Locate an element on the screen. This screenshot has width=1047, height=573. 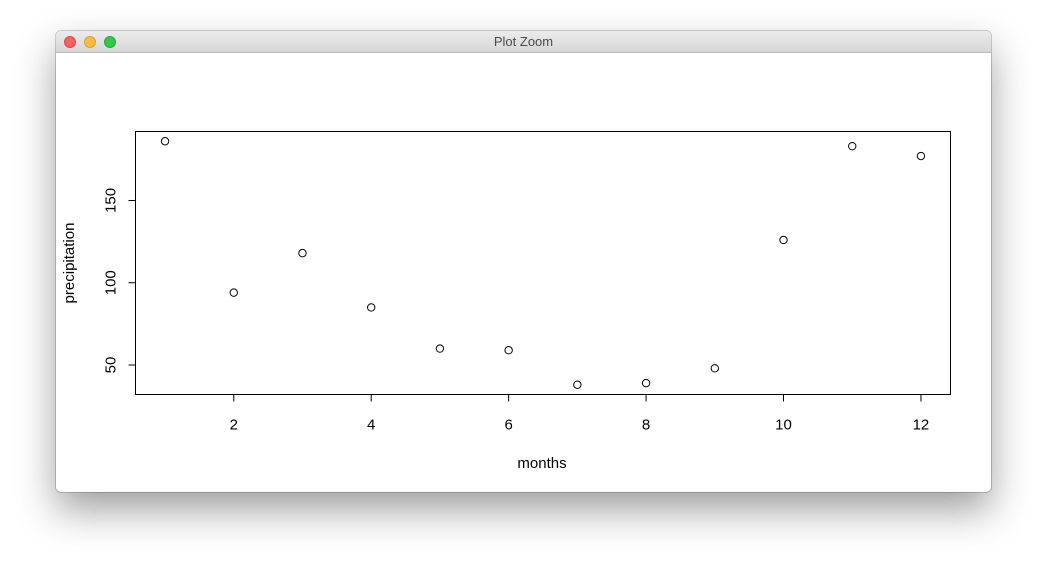
x-tick-label: 2 is located at coordinates (234, 425).